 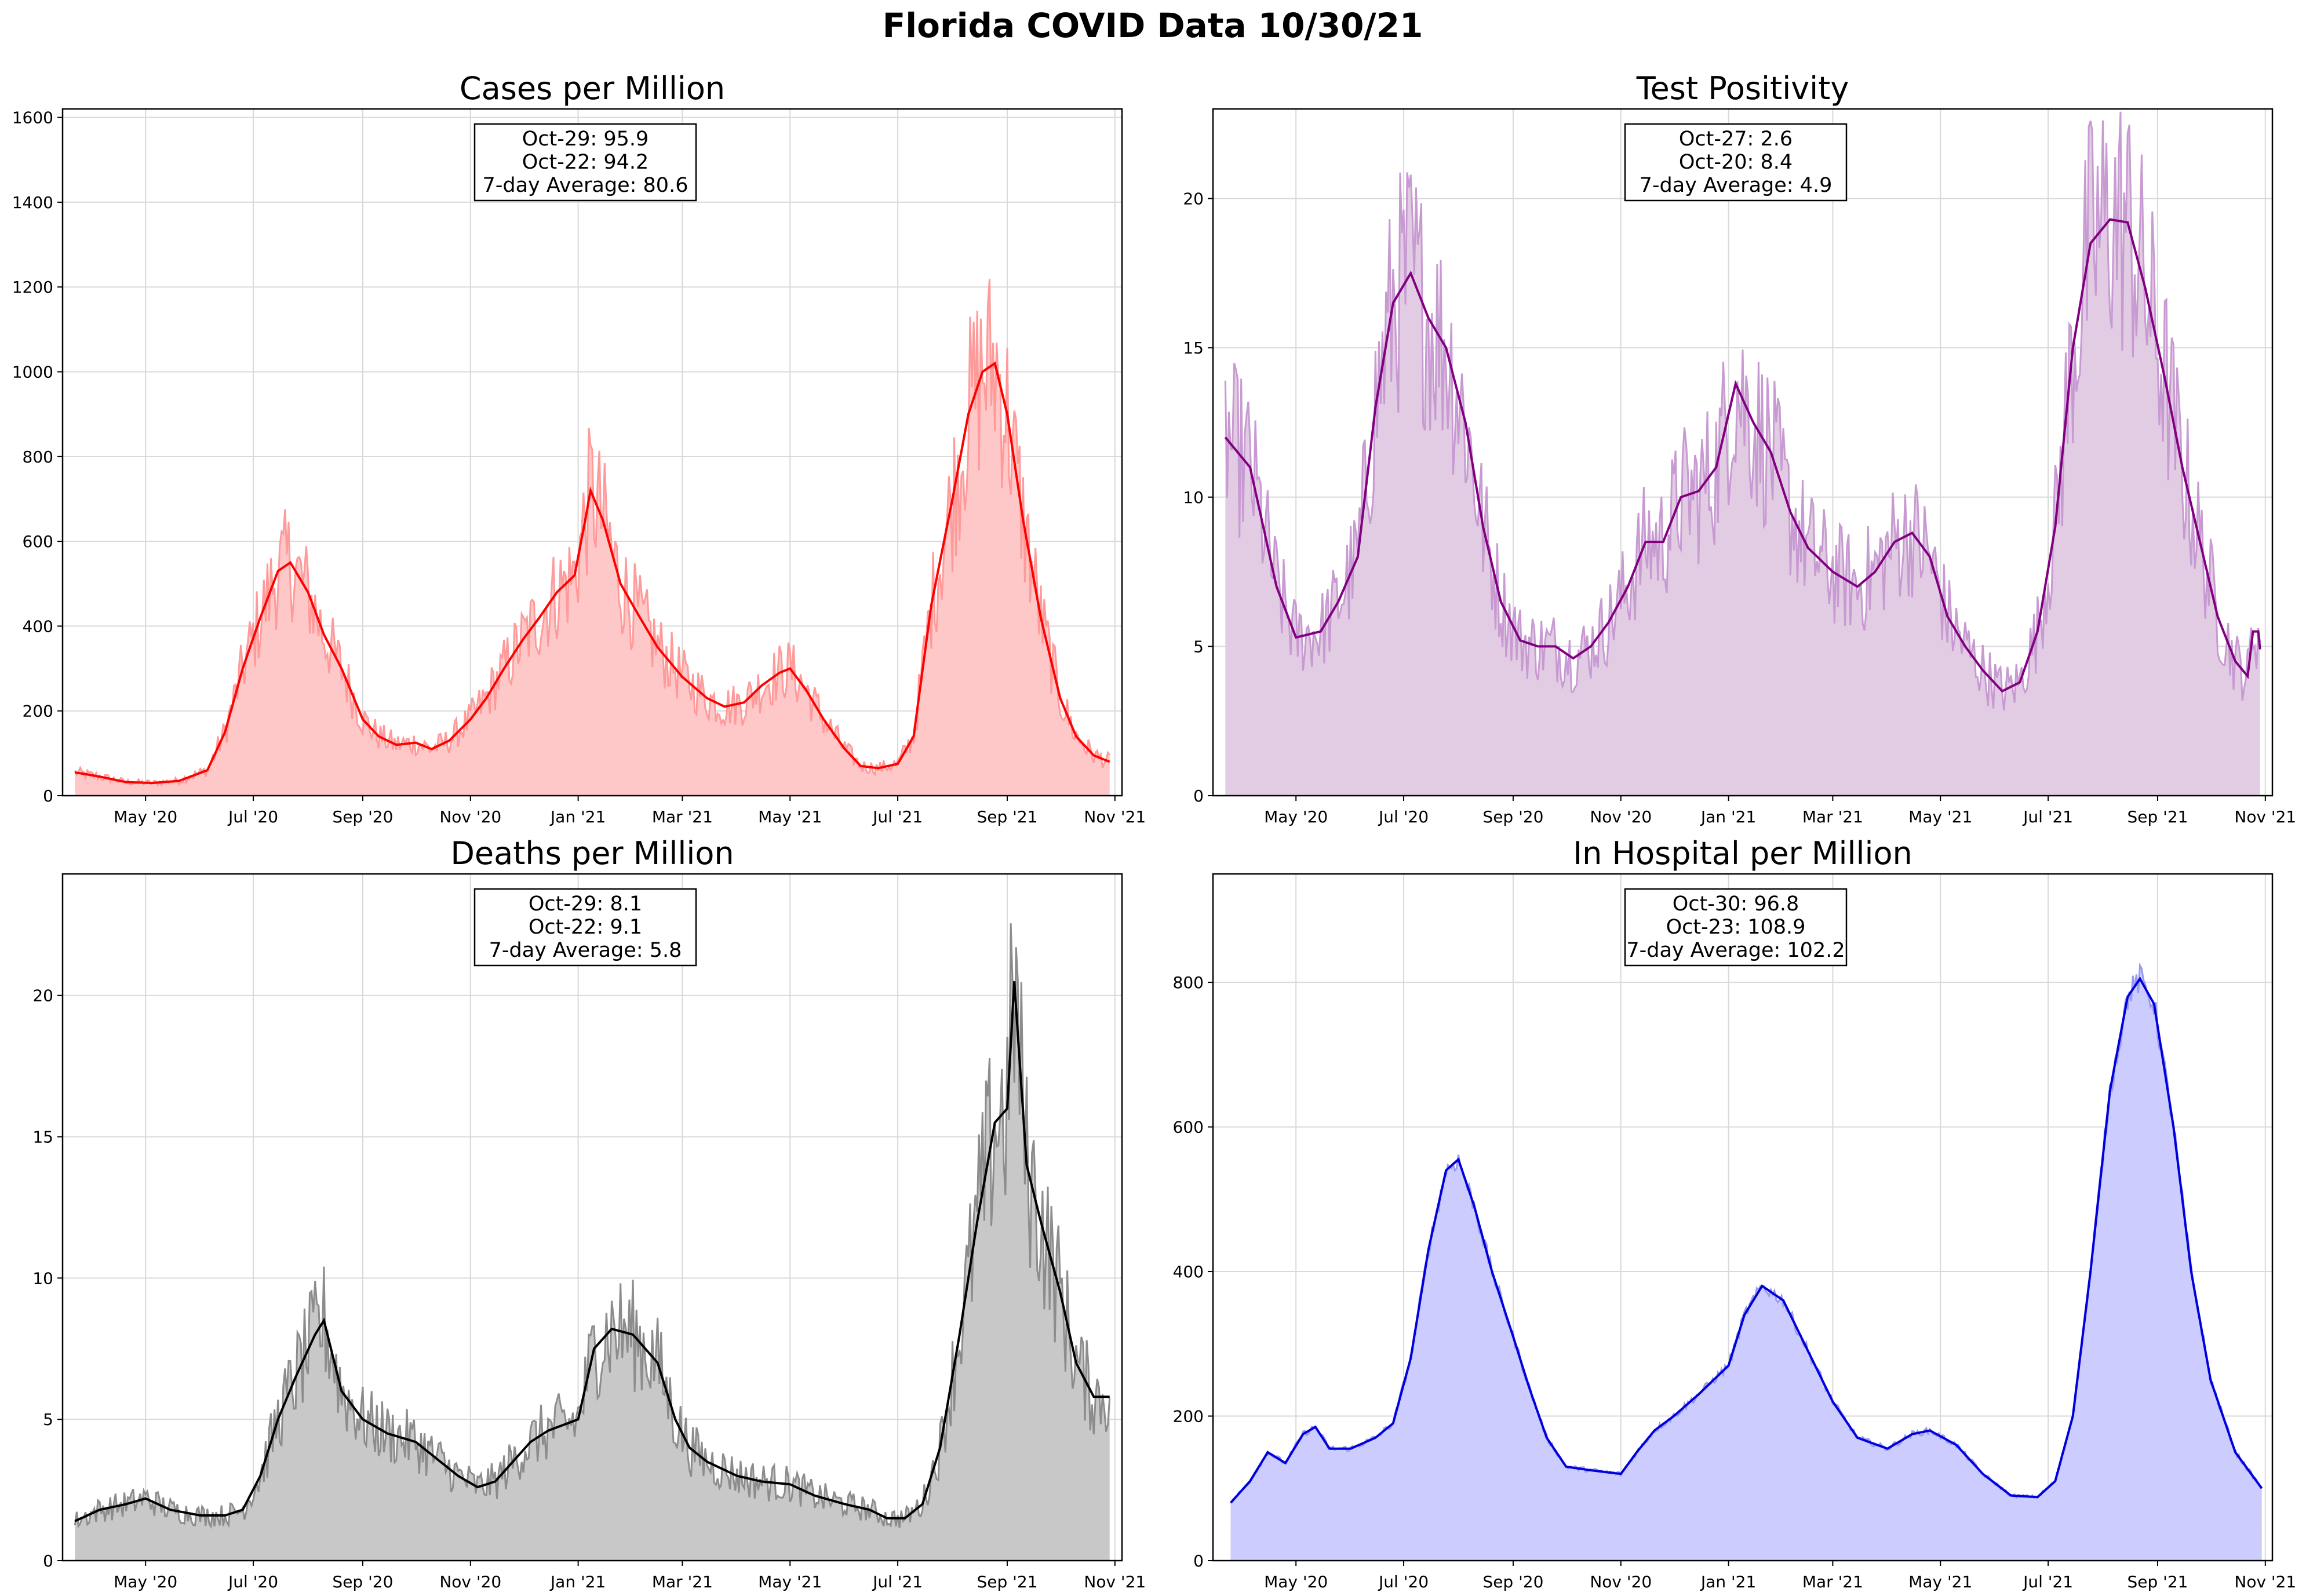 I want to click on annotation-line: 7-day Average: 4.9, so click(x=1736, y=186).